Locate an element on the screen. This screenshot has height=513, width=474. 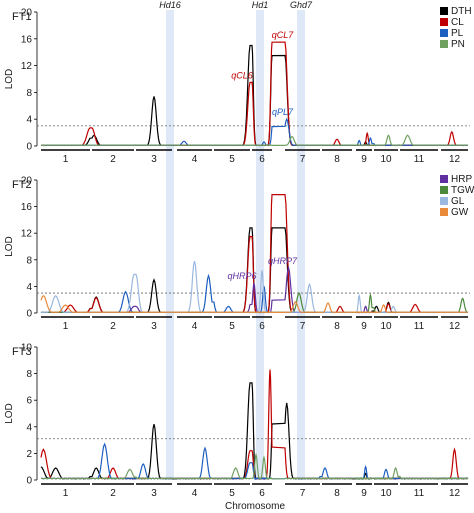
panel-label: FT2 is located at coordinates (22, 185).